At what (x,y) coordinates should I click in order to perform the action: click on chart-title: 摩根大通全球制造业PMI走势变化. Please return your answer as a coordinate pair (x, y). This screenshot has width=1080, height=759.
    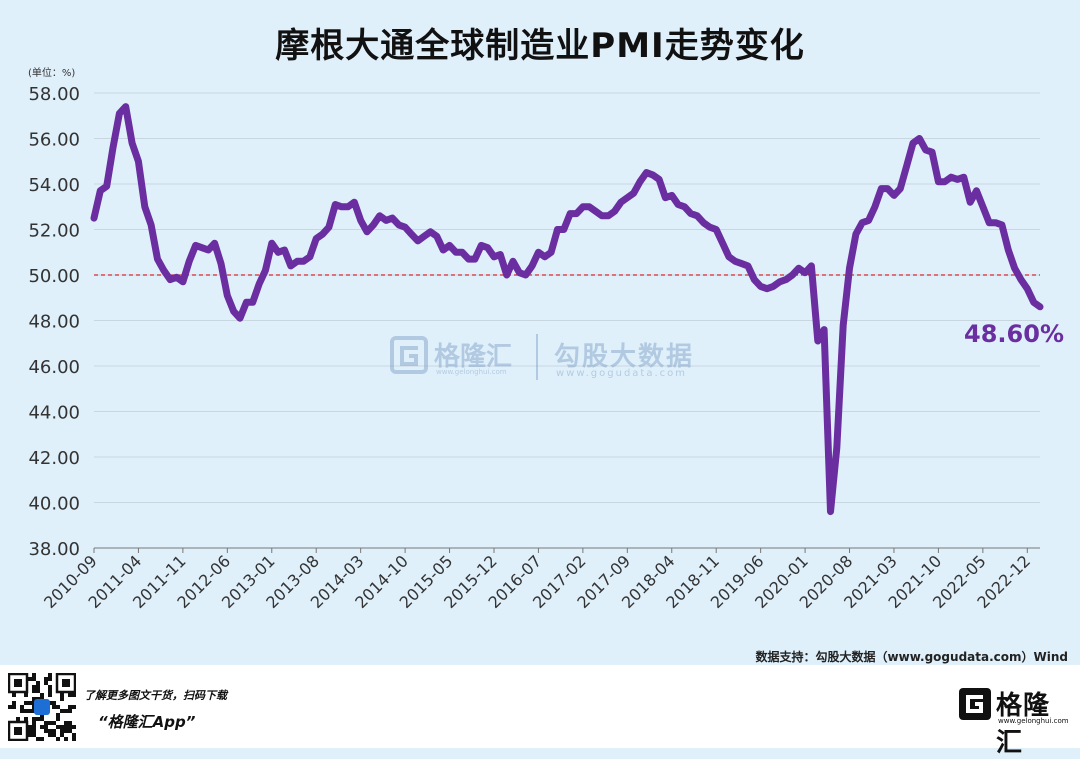
    Looking at the image, I should click on (540, 46).